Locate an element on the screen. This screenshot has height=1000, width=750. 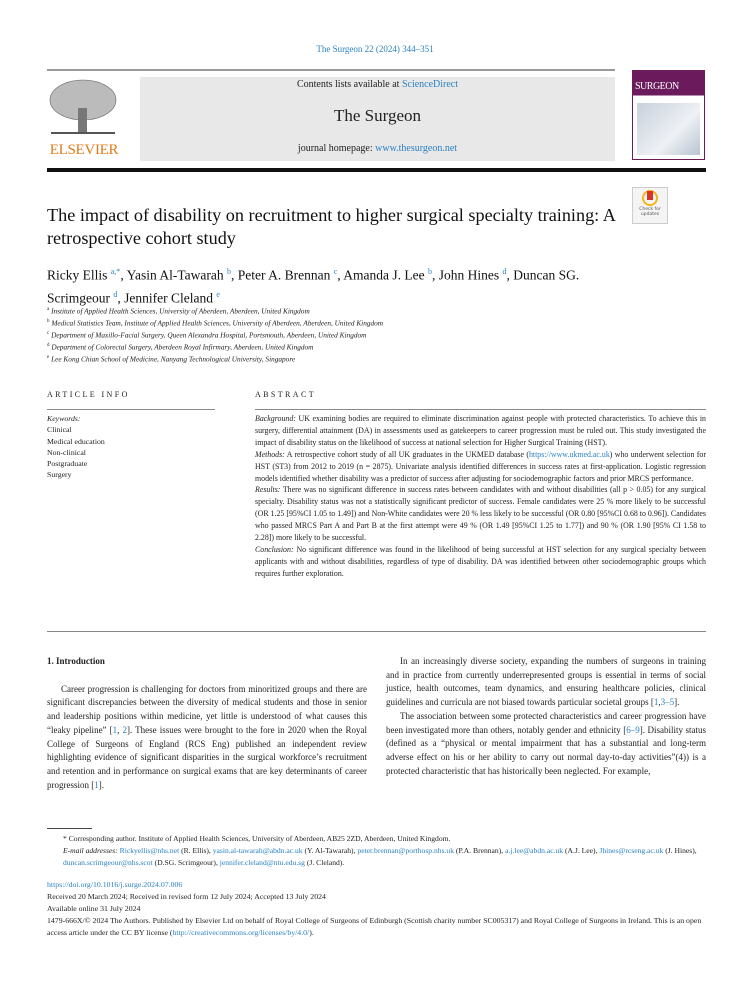
inline-link: 6–9 is located at coordinates (633, 729).